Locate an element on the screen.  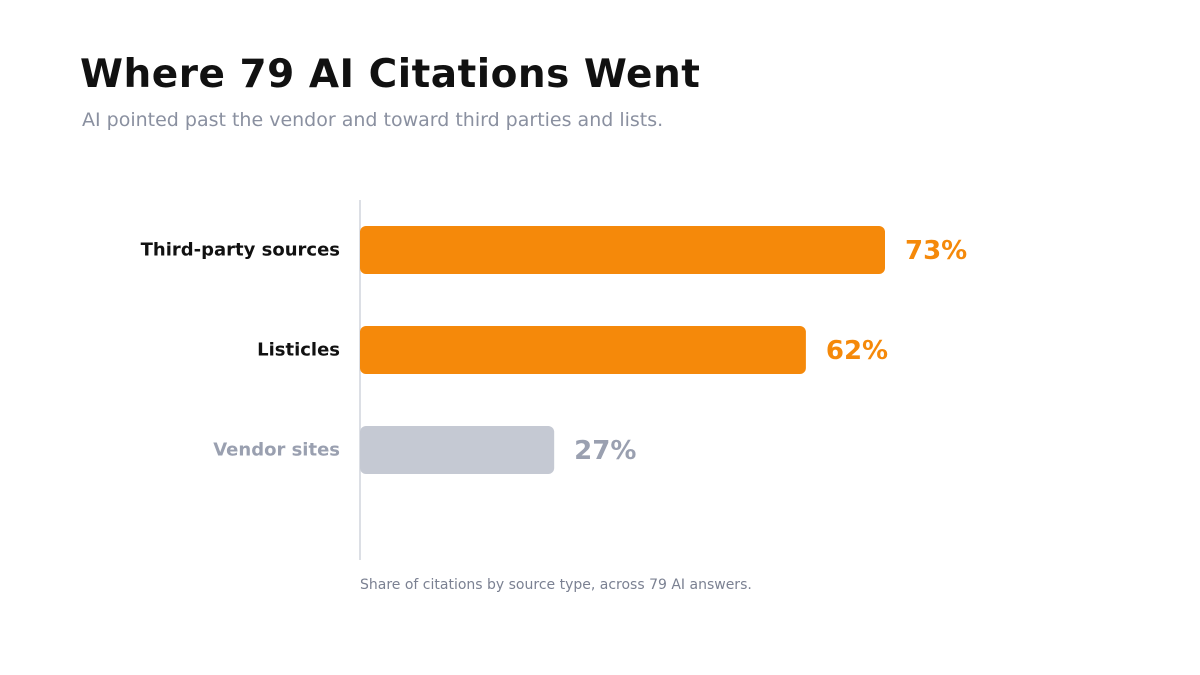
category-label-third-party-sources: Third-party sources is located at coordinates (240, 250).